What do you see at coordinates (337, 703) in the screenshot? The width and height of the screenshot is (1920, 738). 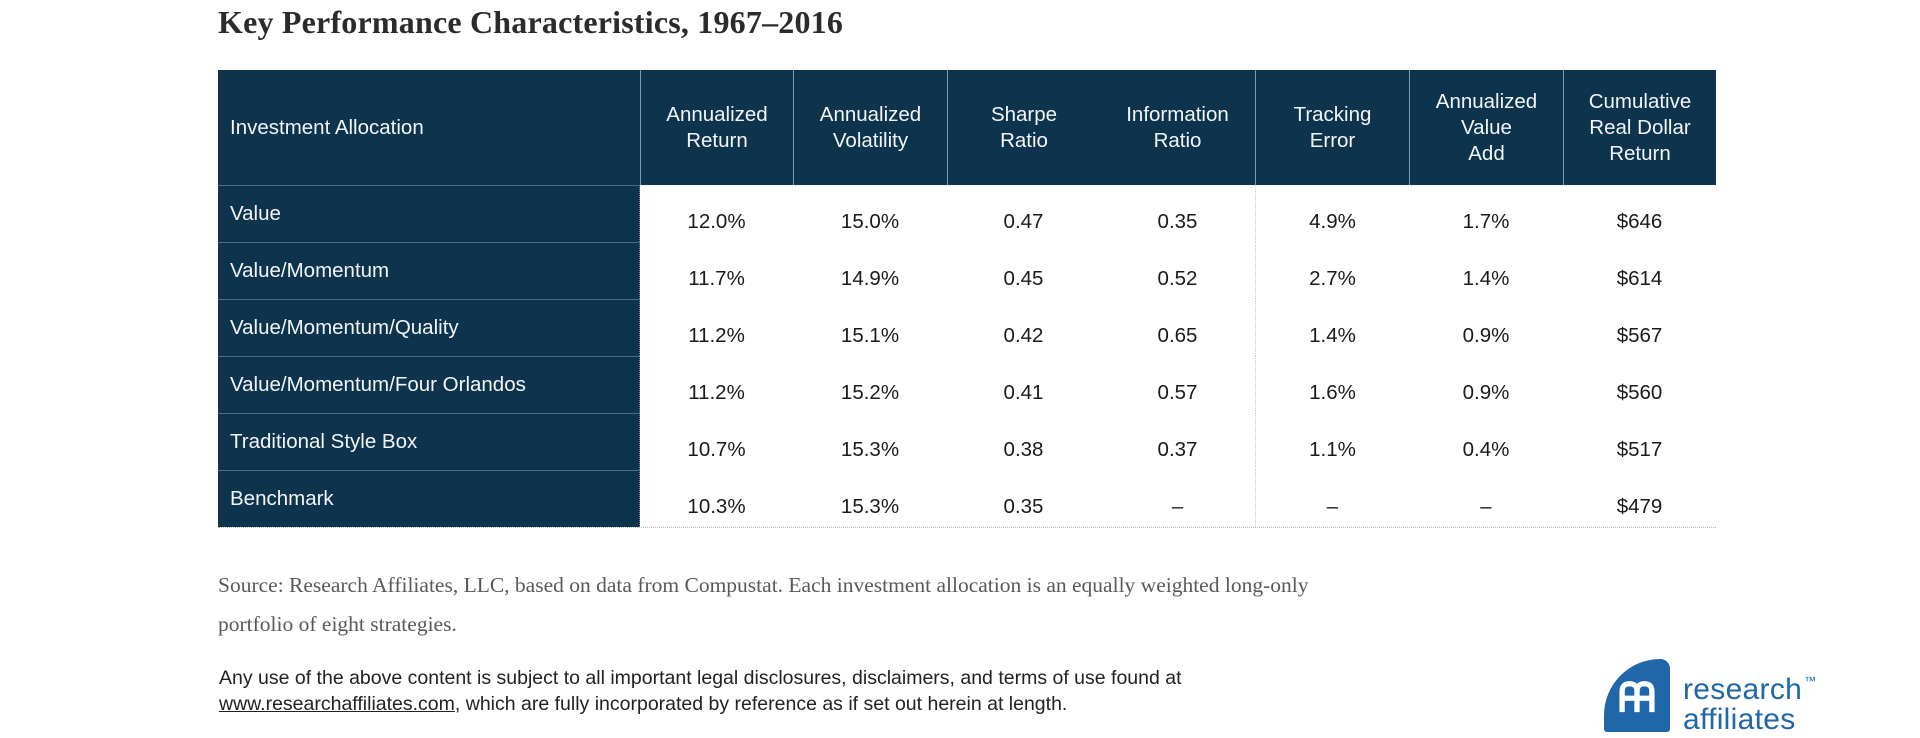 I see `researchaffiliates-link: www.researchaffiliates.com` at bounding box center [337, 703].